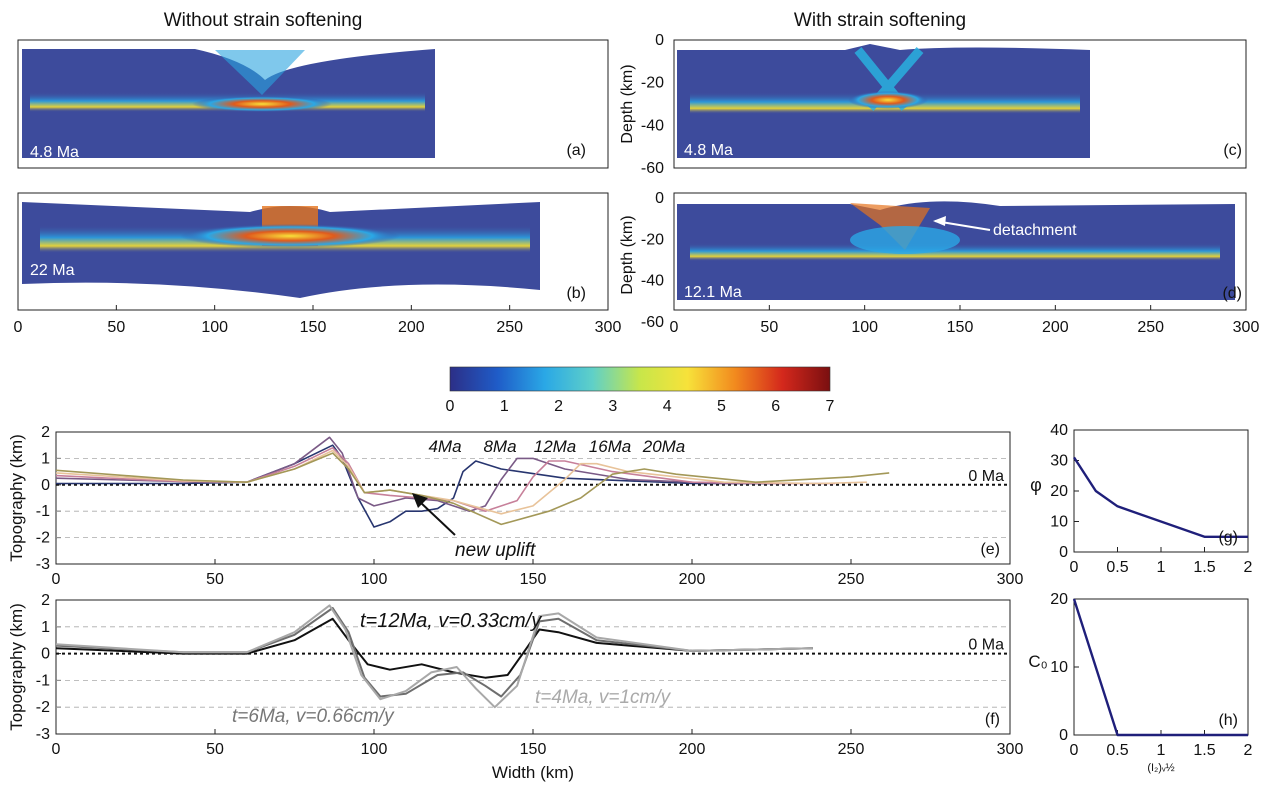  What do you see at coordinates (775, 406) in the screenshot?
I see `colorbar-tick-label: 6` at bounding box center [775, 406].